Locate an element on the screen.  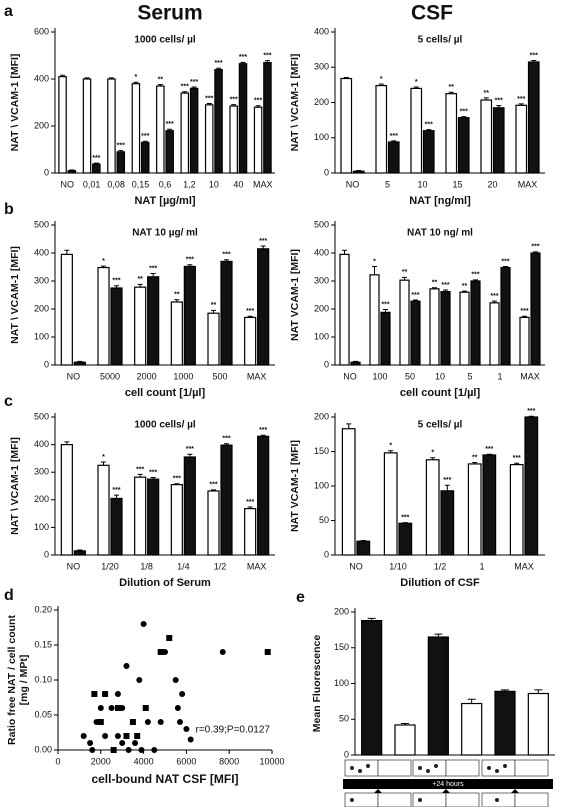
x-tick-label: 100 is located at coordinates (379, 376).